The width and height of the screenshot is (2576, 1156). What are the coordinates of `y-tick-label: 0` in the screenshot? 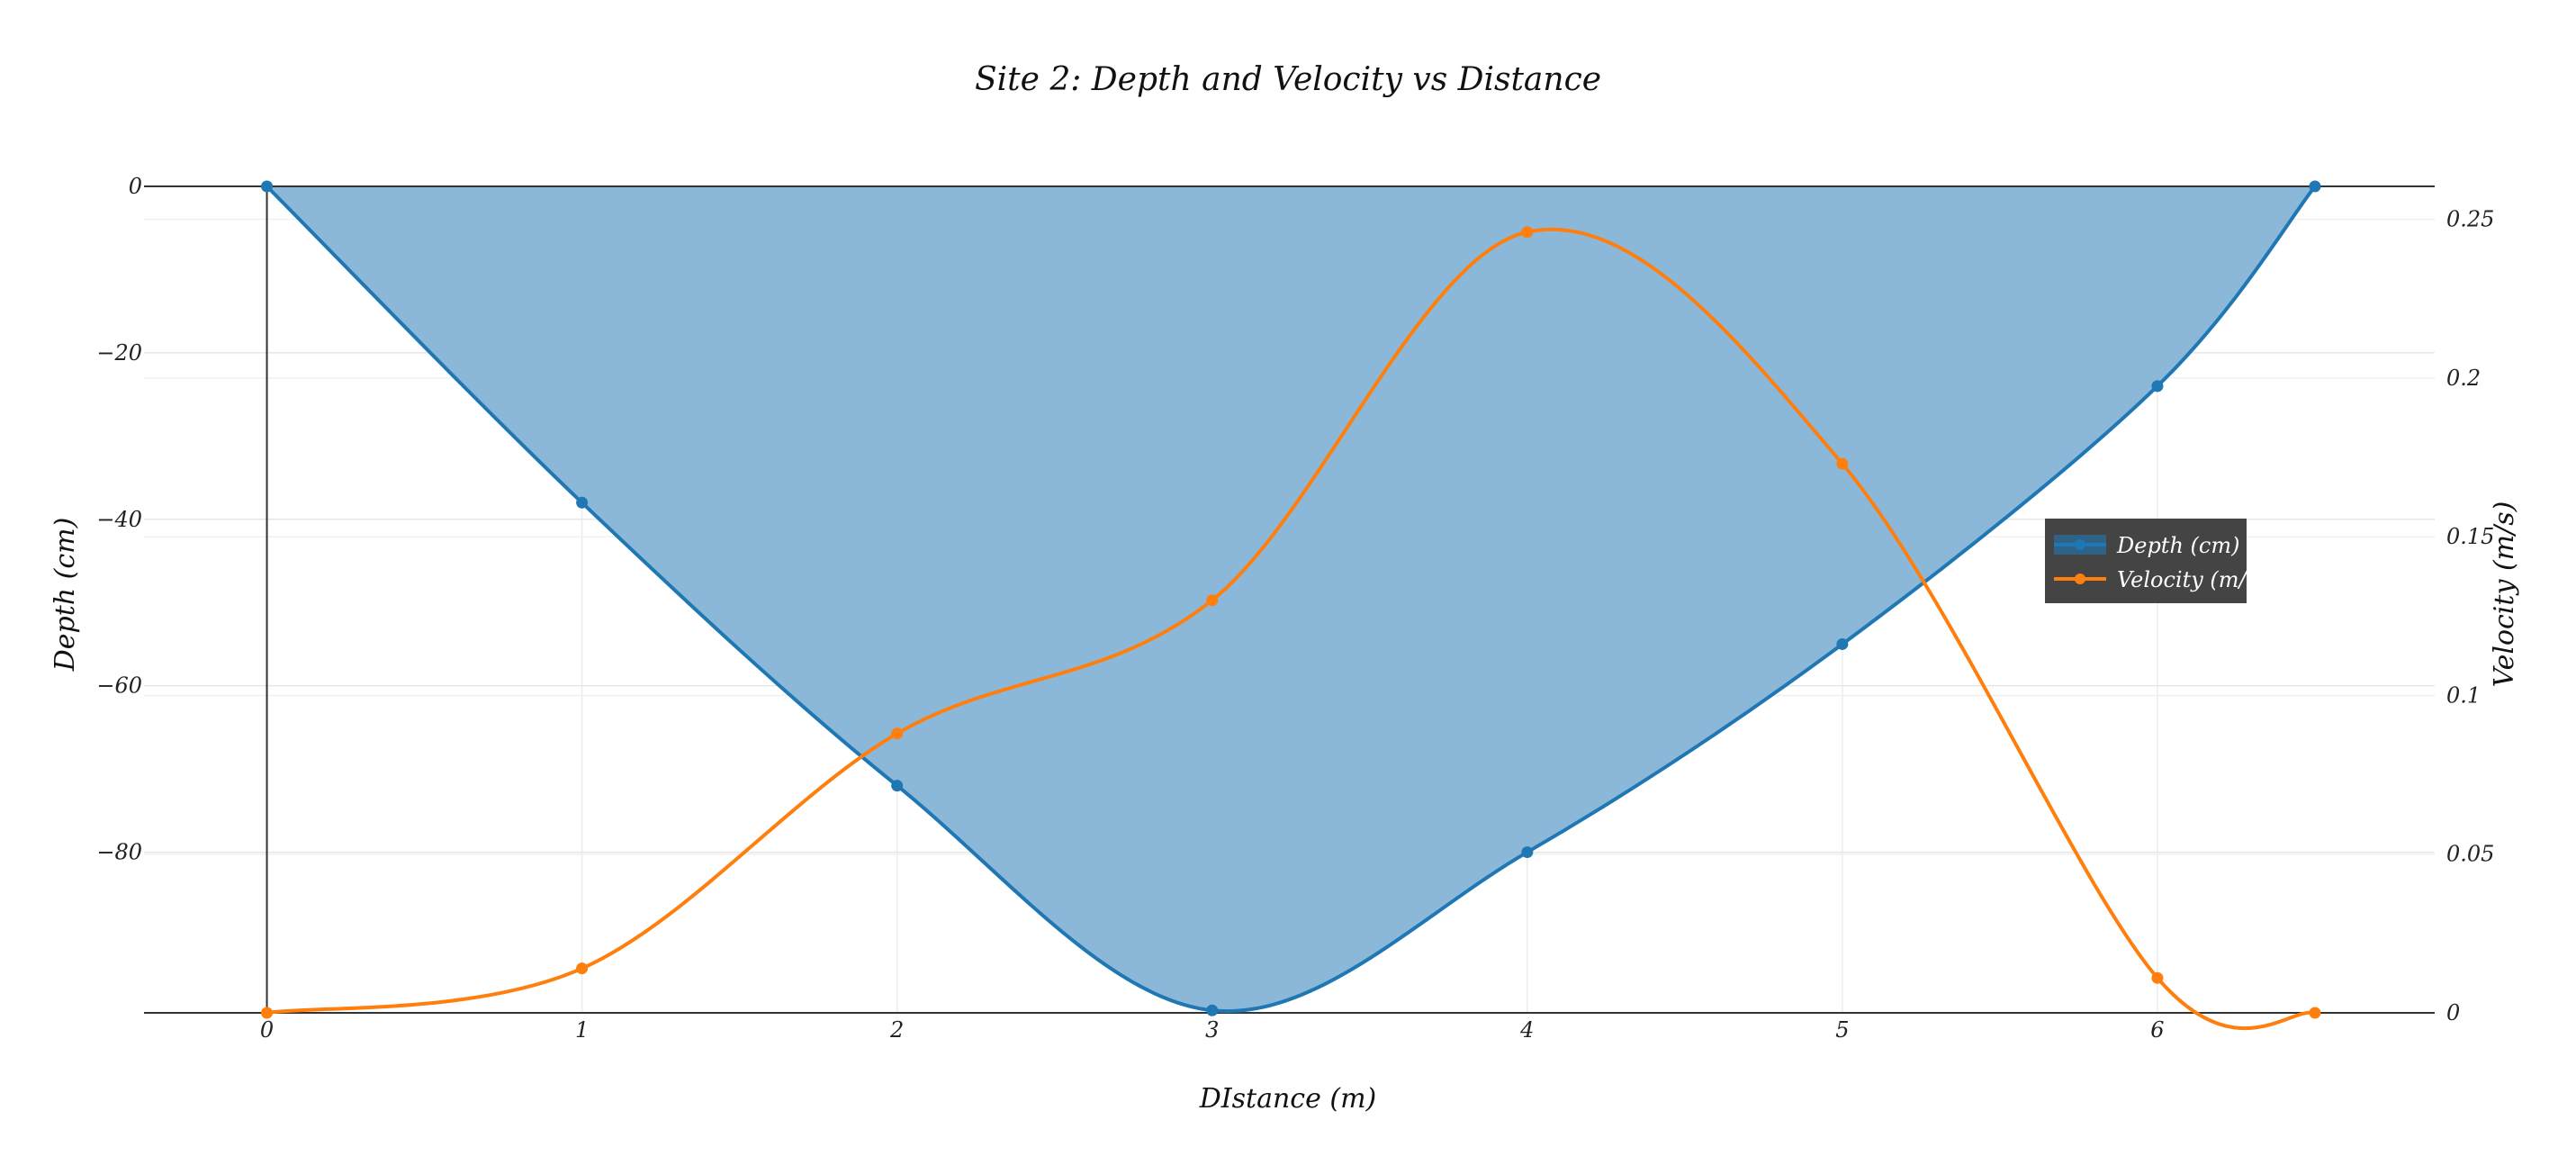 It's located at (135, 186).